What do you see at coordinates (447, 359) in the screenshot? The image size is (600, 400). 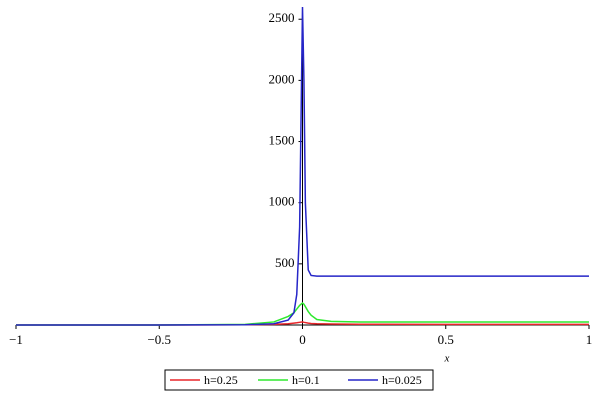 I see `x-axis-label: x` at bounding box center [447, 359].